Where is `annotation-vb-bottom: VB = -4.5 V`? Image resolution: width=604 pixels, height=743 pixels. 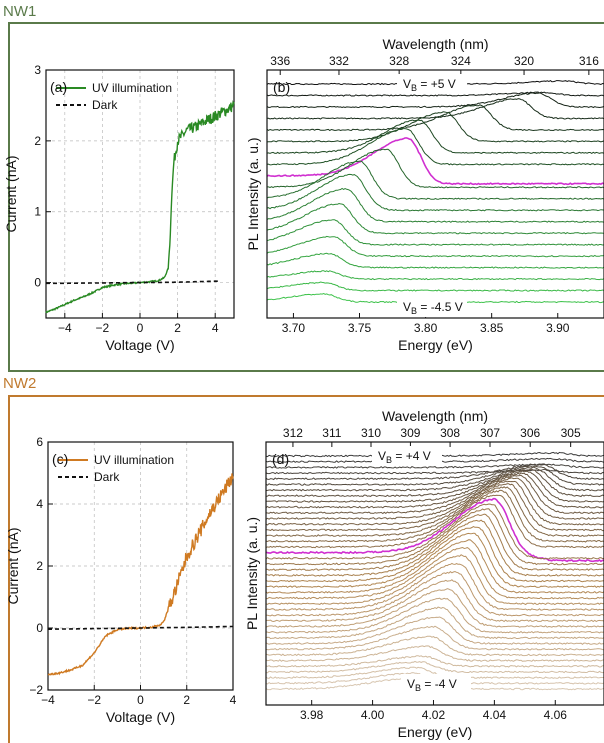 annotation-vb-bottom: VB = -4.5 V is located at coordinates (433, 308).